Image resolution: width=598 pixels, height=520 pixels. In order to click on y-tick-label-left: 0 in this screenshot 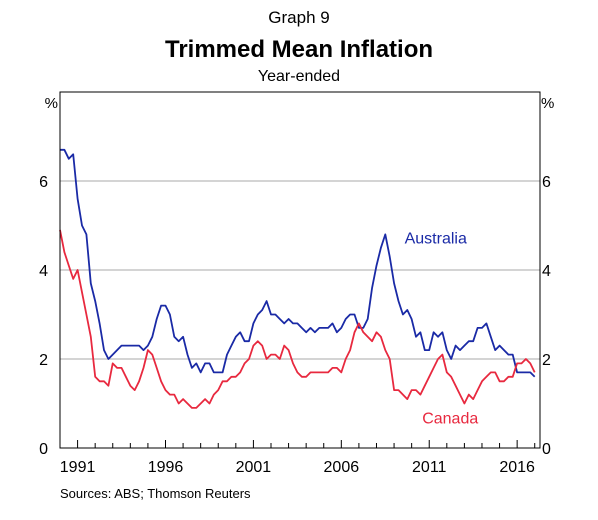, I will do `click(43, 449)`.